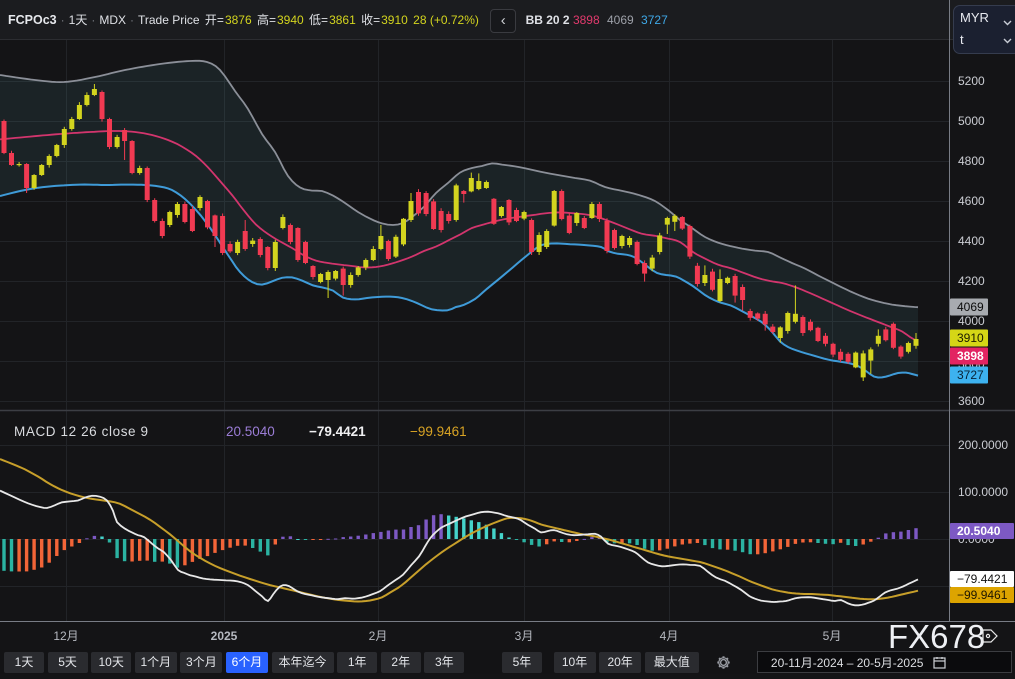 The height and width of the screenshot is (679, 1015). I want to click on svg-text: 3月, so click(524, 636).